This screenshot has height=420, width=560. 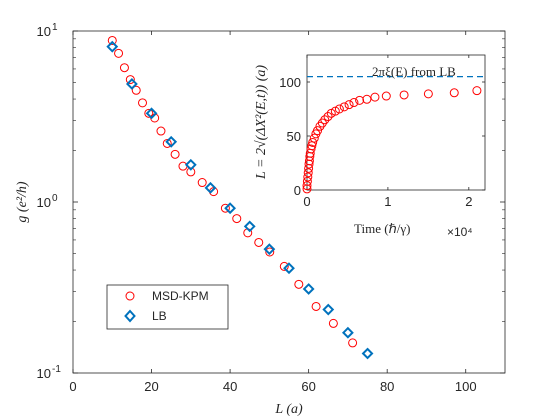 What do you see at coordinates (466, 386) in the screenshot?
I see `main-x-tick-label: 100` at bounding box center [466, 386].